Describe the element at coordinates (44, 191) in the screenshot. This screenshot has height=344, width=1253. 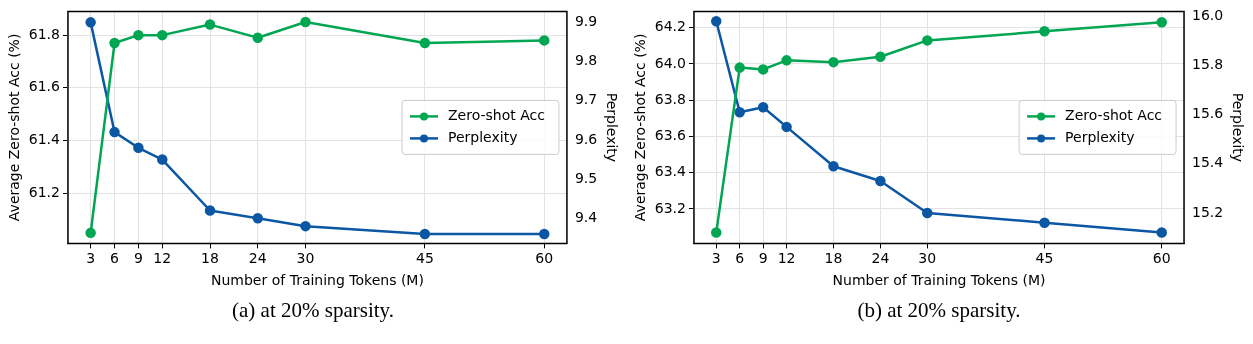
I see `y-tick-label: 61.2` at that location.